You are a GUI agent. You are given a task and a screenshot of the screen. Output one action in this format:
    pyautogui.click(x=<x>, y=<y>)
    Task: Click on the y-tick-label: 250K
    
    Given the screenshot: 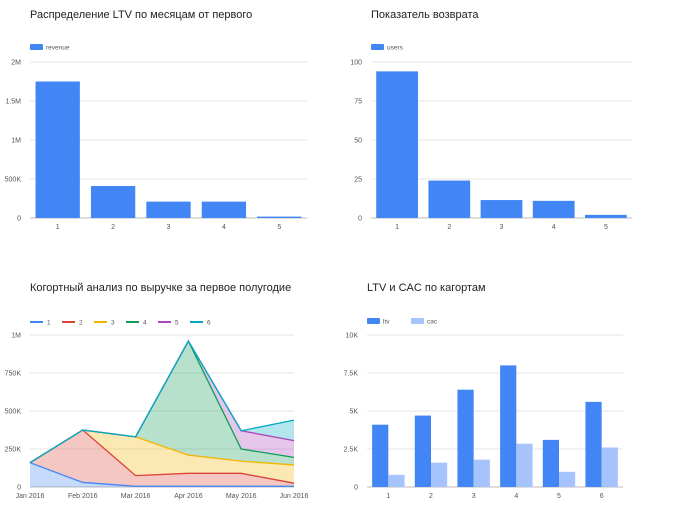 What is the action you would take?
    pyautogui.click(x=13, y=450)
    